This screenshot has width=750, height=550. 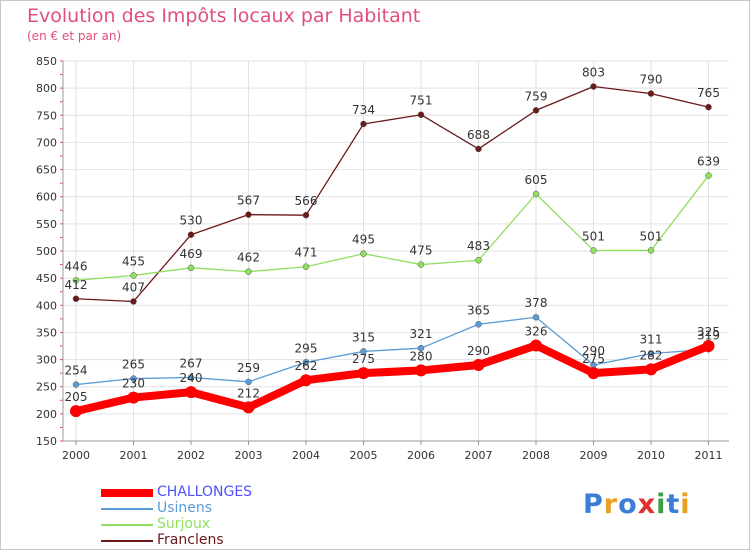 What do you see at coordinates (46, 305) in the screenshot?
I see `y-tick-label: 400` at bounding box center [46, 305].